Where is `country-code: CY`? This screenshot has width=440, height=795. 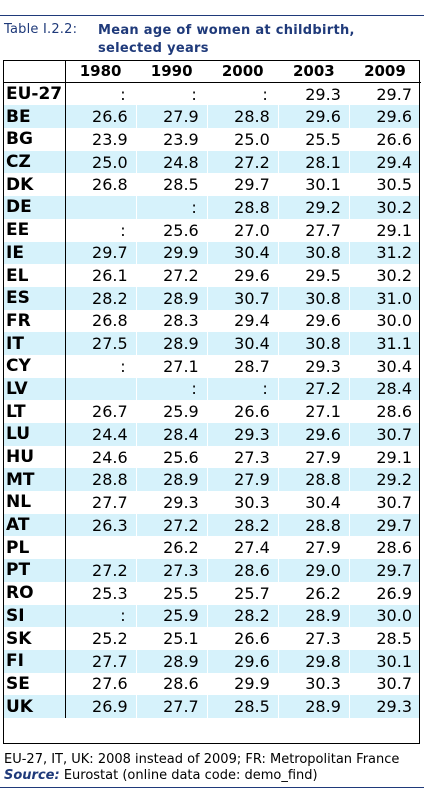
country-code: CY is located at coordinates (34, 366).